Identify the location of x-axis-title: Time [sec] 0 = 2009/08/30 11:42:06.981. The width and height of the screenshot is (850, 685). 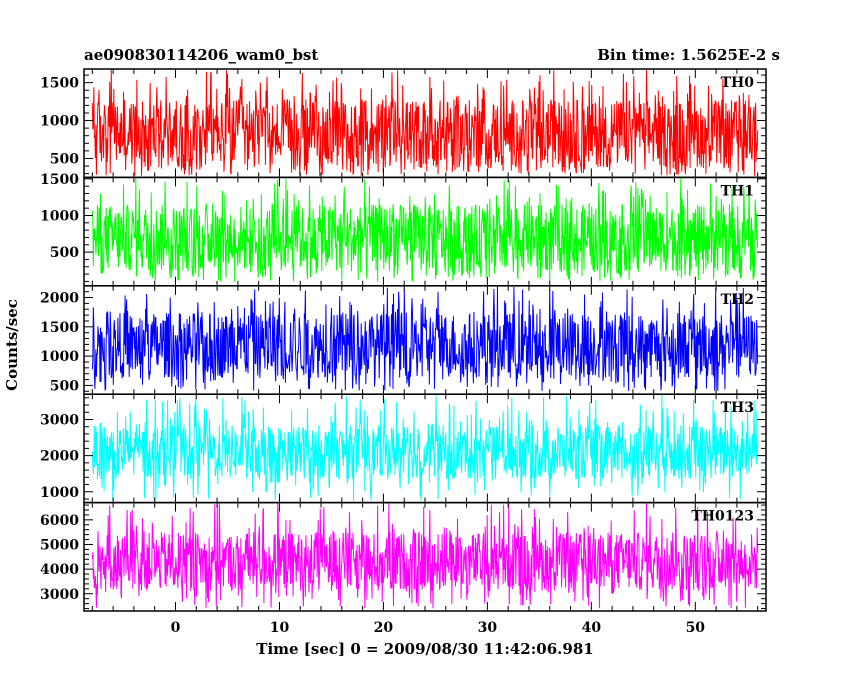
(424, 649).